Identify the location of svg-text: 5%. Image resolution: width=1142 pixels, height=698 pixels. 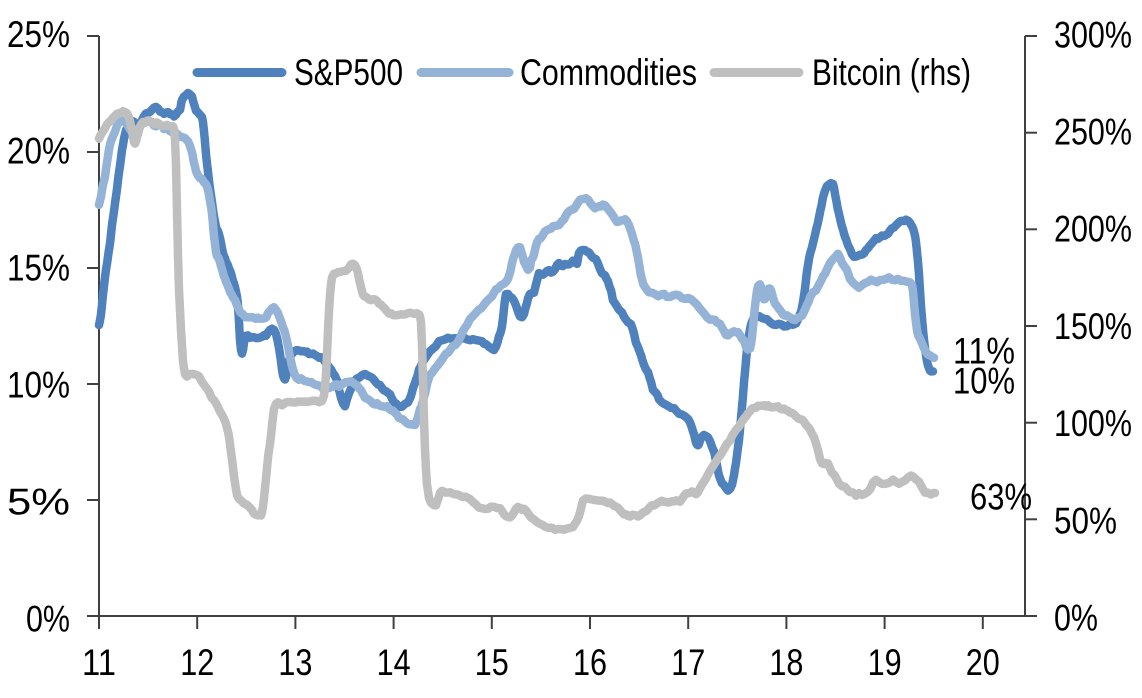
(38, 501).